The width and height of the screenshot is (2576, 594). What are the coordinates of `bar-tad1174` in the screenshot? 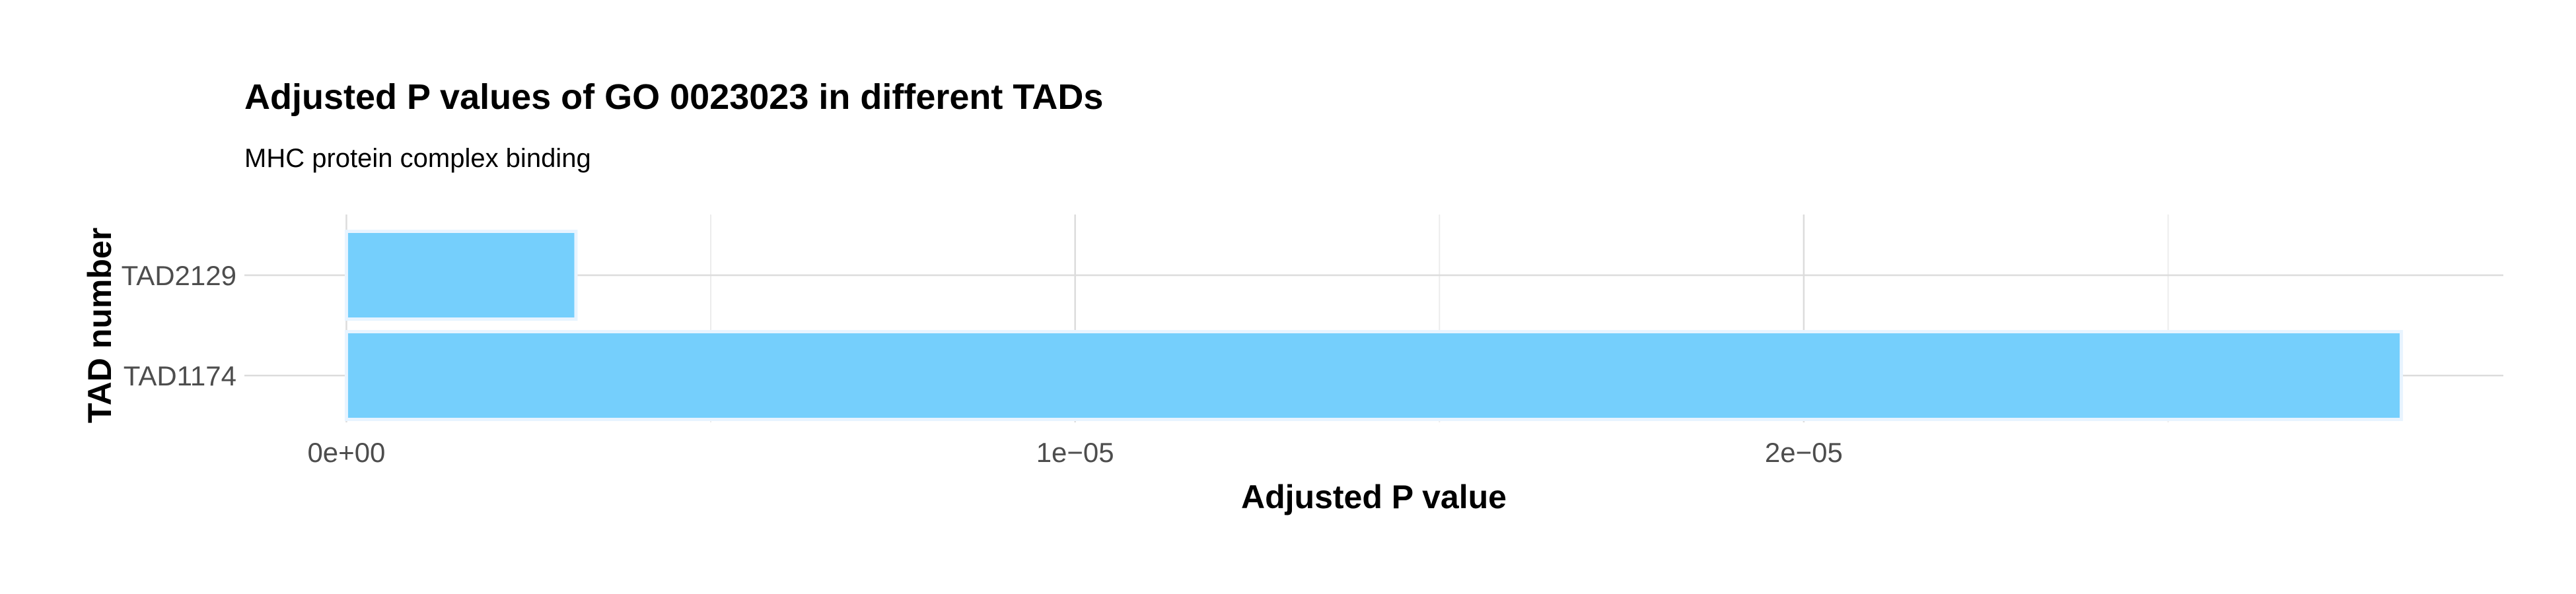 It's located at (1374, 375).